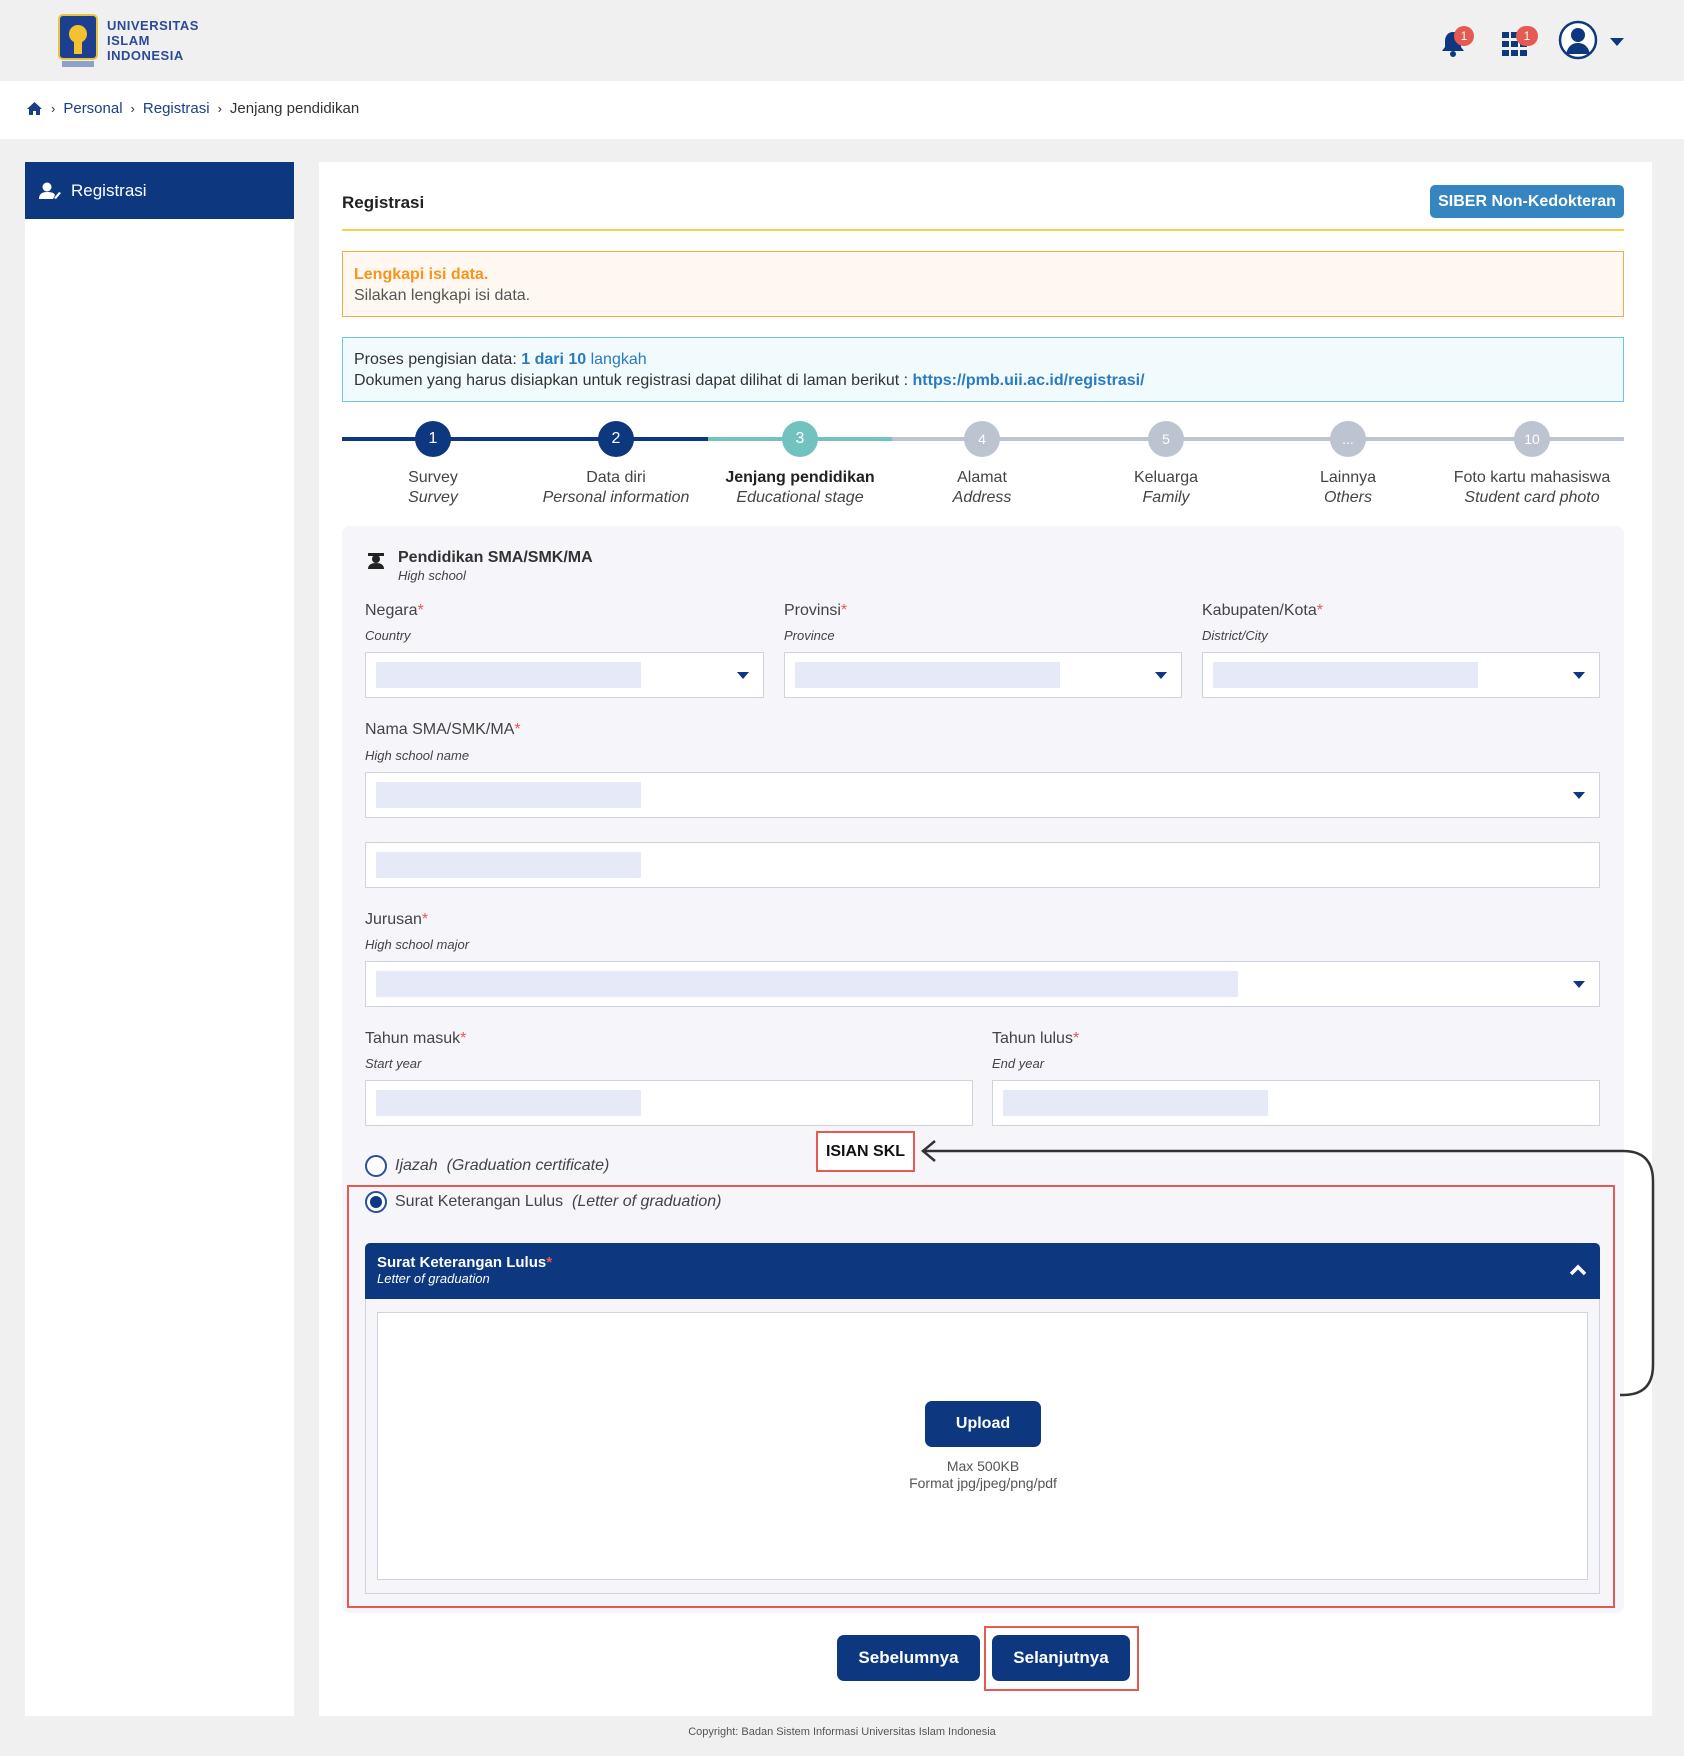  I want to click on school-select, so click(982, 795).